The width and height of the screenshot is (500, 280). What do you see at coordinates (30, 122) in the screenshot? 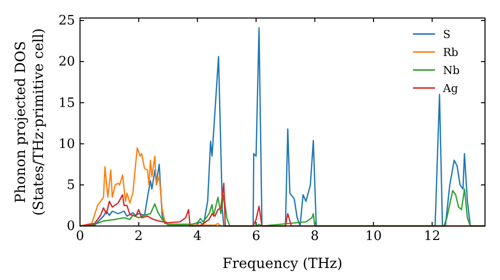
I see `y-axis-title: Phonon projected DOS (States/THz·primitive cell)` at bounding box center [30, 122].